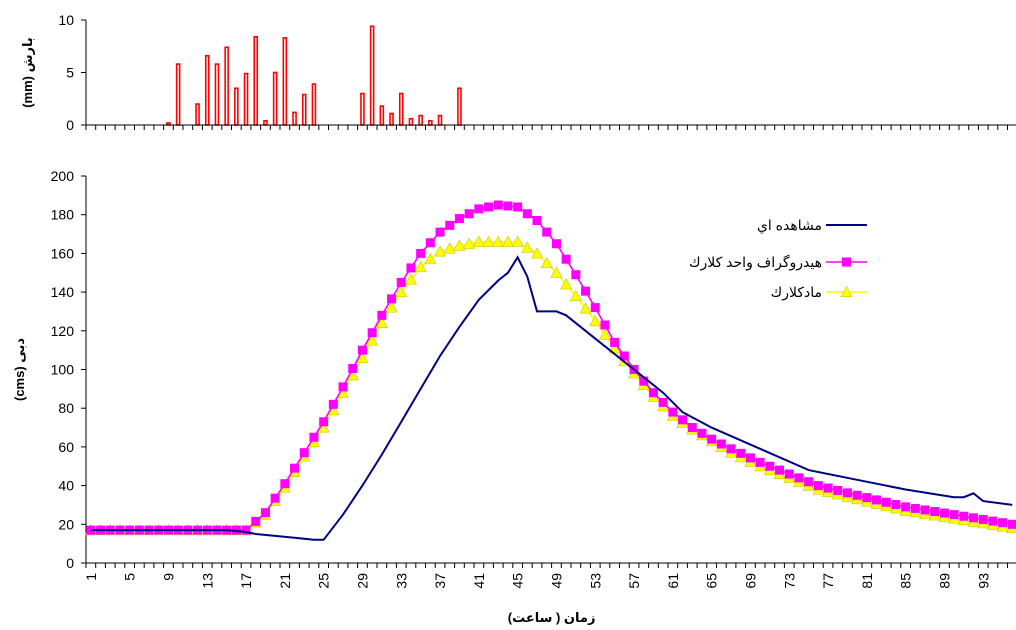 This screenshot has height=630, width=1016. What do you see at coordinates (207, 581) in the screenshot?
I see `discharge-x-tick-label: 13` at bounding box center [207, 581].